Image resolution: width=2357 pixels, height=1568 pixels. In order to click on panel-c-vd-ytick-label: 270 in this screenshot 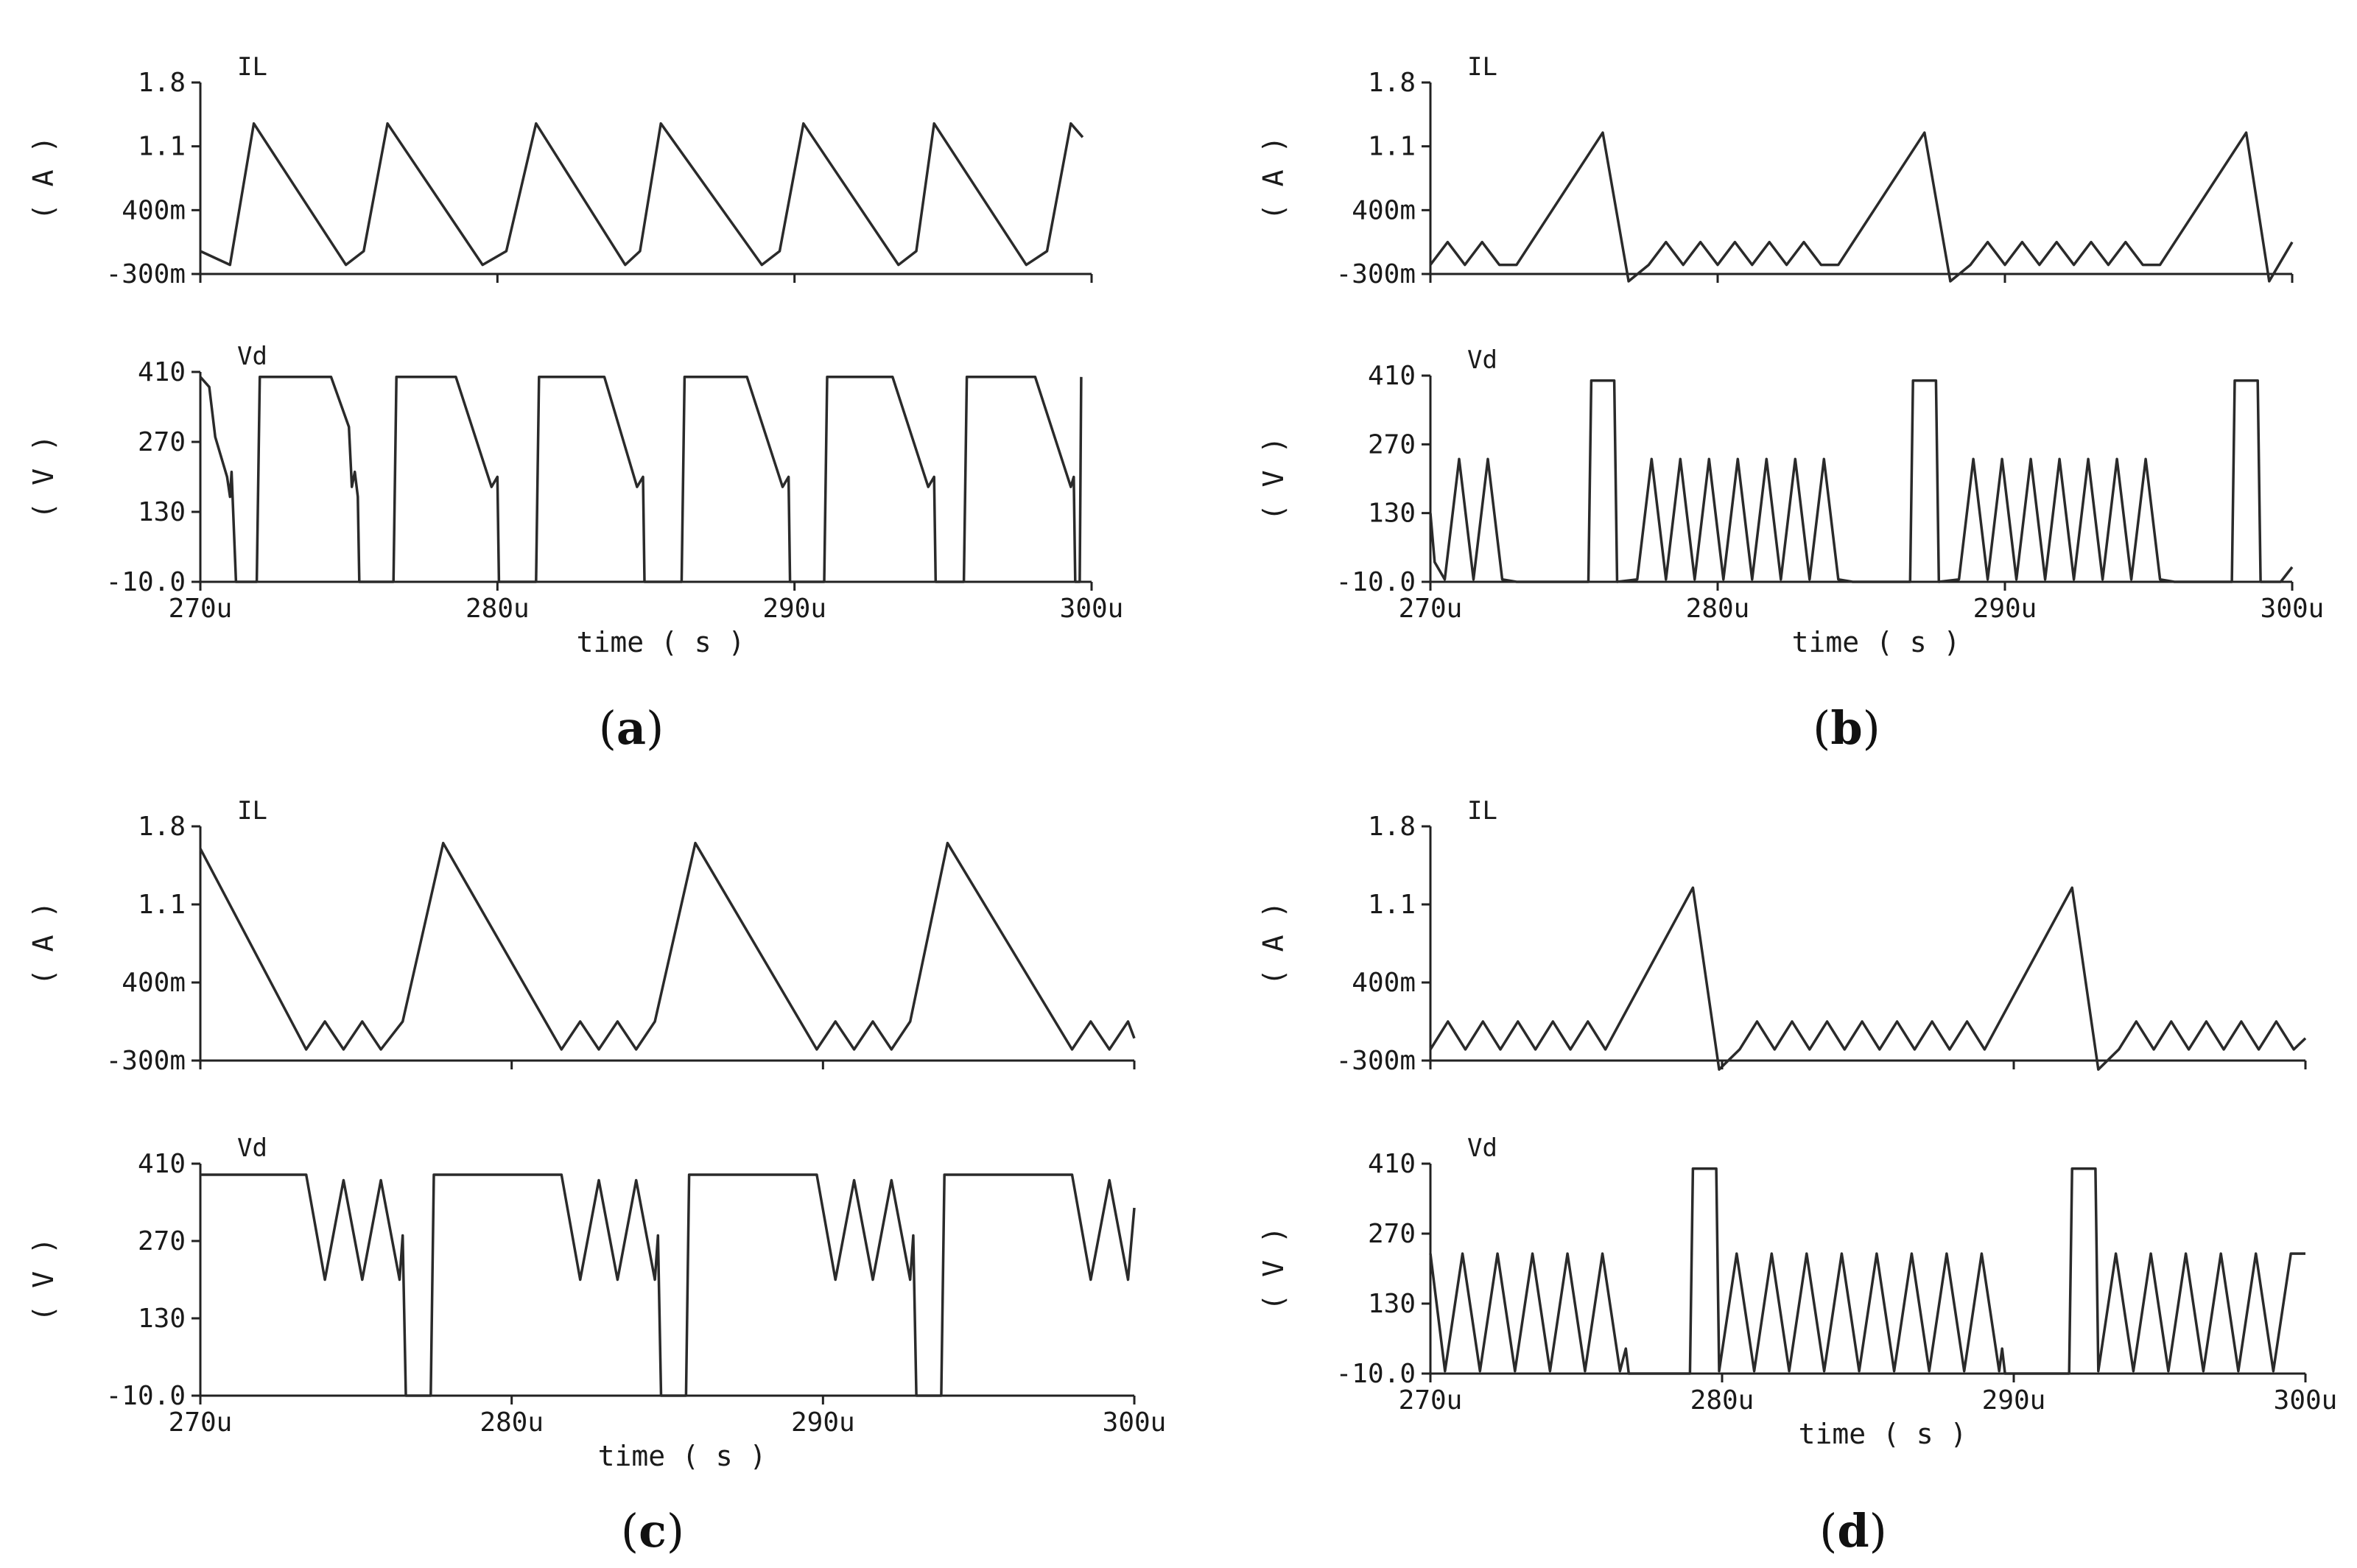, I will do `click(162, 1241)`.